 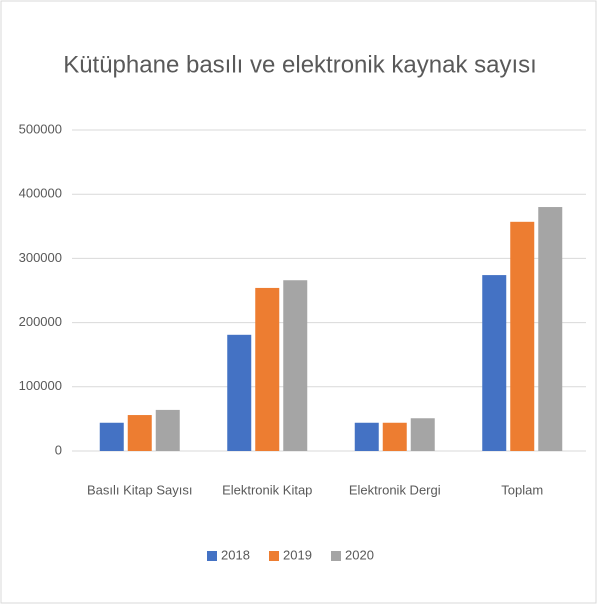 I want to click on x-tick-label: Elektronik Dergi, so click(x=395, y=489).